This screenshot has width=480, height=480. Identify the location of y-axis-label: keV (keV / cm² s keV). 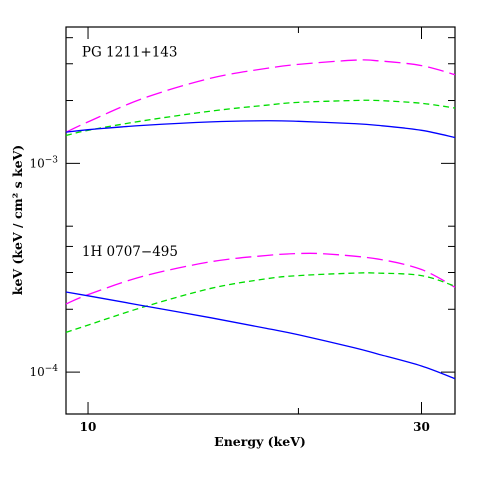
(17, 220).